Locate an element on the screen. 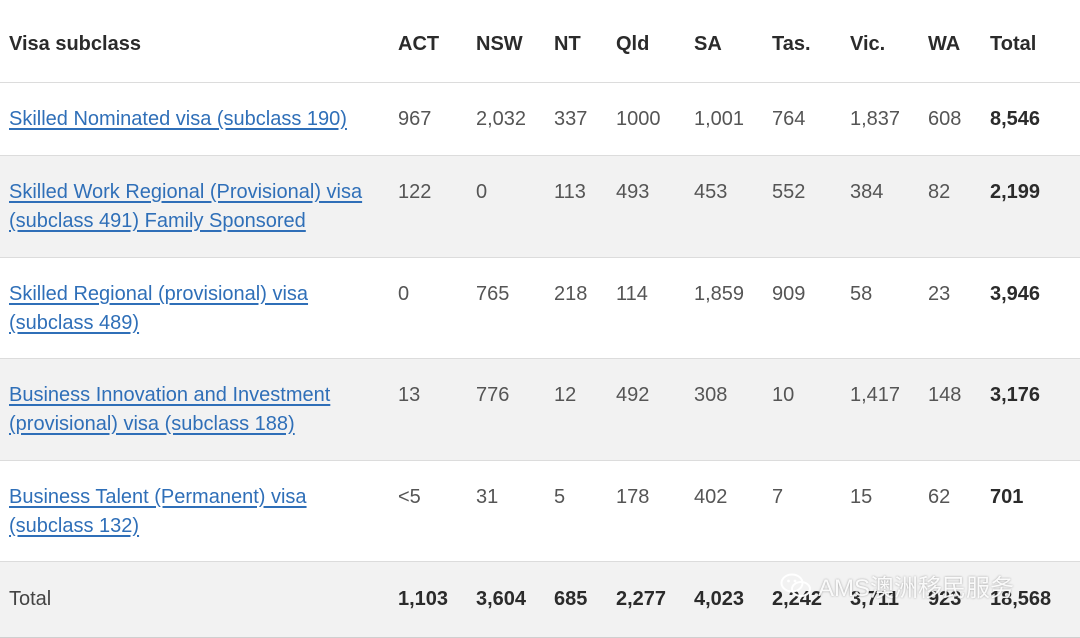  cell-vic: 15 is located at coordinates (889, 511).